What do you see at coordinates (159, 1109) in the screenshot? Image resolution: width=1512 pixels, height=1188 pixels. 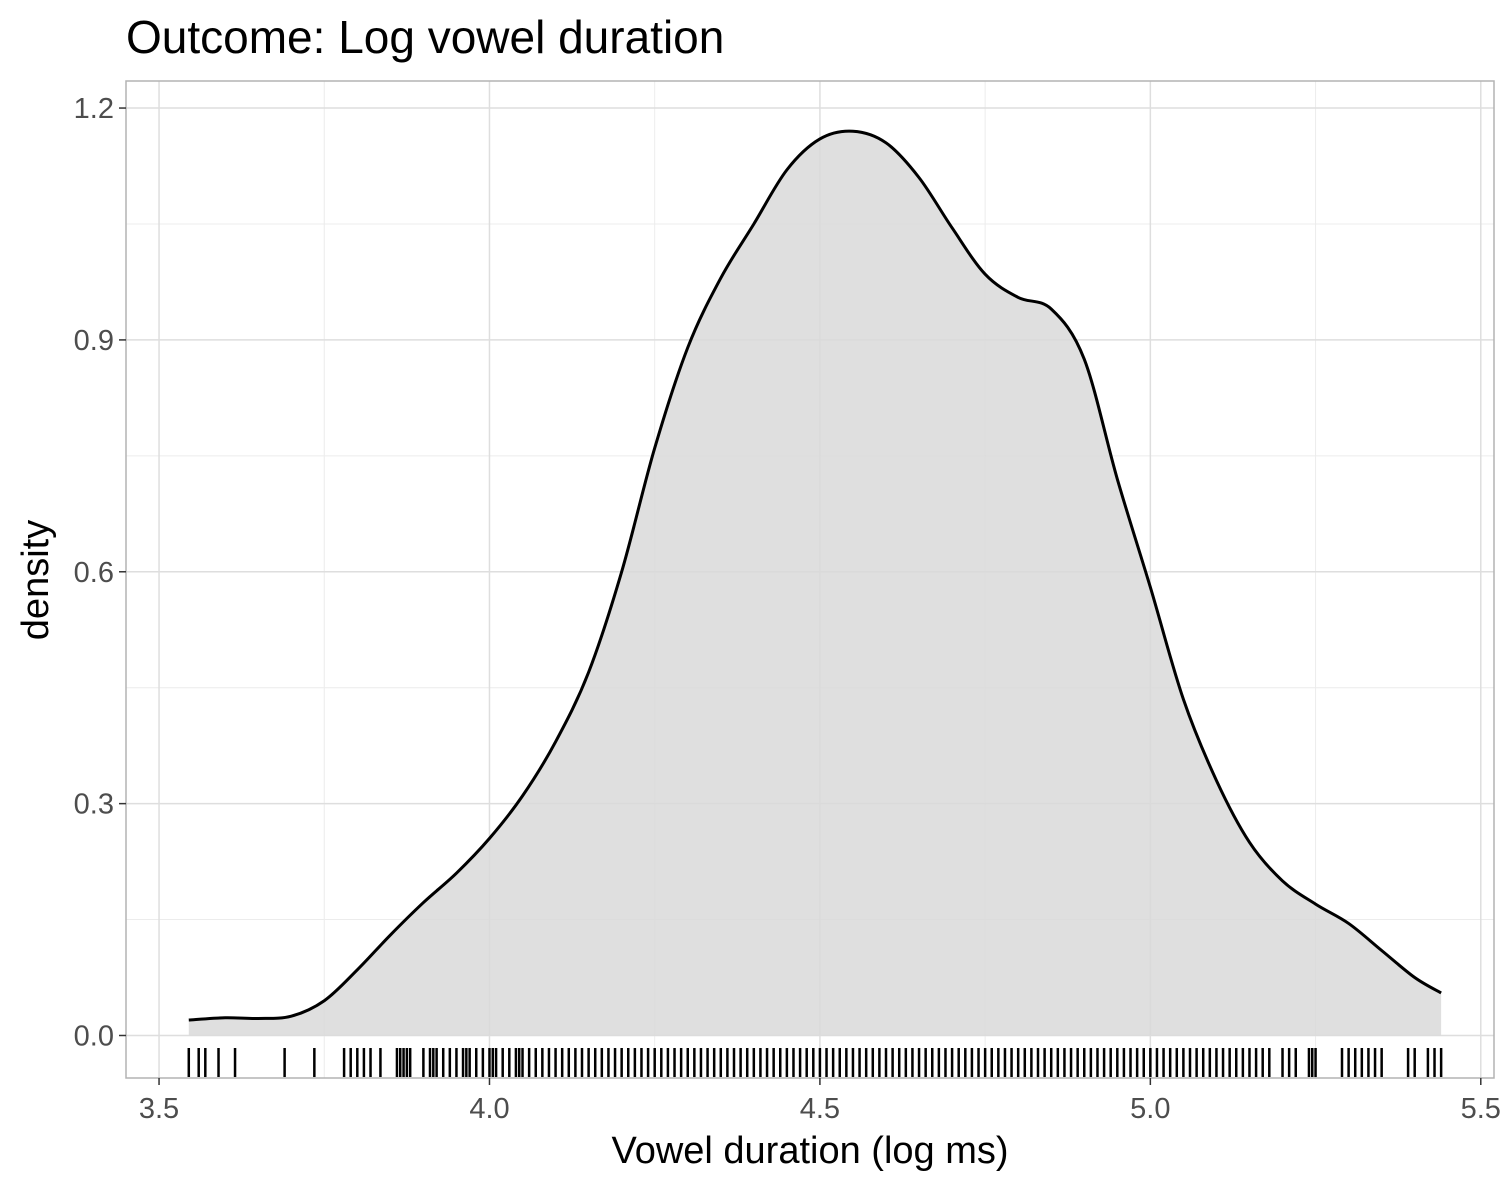 I see `x-tick-label: 3.5` at bounding box center [159, 1109].